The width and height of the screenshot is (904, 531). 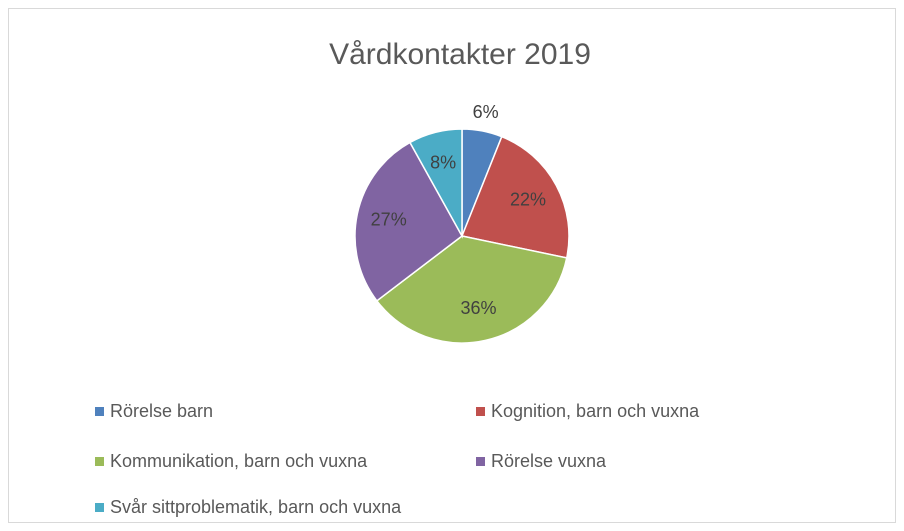 I want to click on legend-label: Kommunikation, barn och vuxna, so click(x=239, y=461).